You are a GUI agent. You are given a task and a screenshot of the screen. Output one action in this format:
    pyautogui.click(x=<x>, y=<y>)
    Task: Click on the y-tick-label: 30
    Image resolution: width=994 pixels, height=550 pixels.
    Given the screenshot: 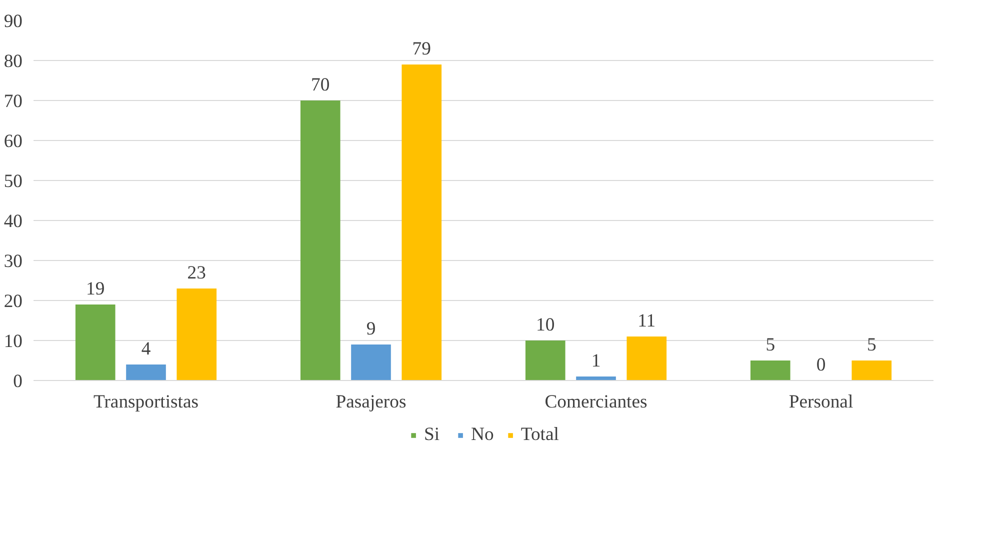 What is the action you would take?
    pyautogui.click(x=13, y=261)
    